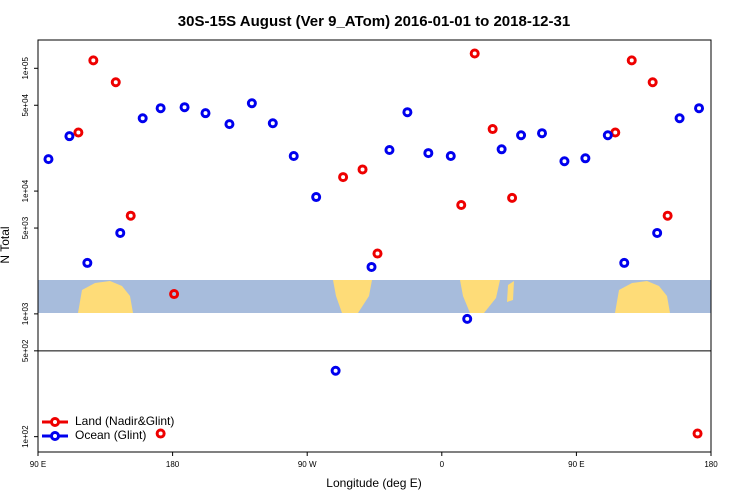 The height and width of the screenshot is (500, 750). What do you see at coordinates (373, 483) in the screenshot?
I see `x-axis-label: Longitude (deg E)` at bounding box center [373, 483].